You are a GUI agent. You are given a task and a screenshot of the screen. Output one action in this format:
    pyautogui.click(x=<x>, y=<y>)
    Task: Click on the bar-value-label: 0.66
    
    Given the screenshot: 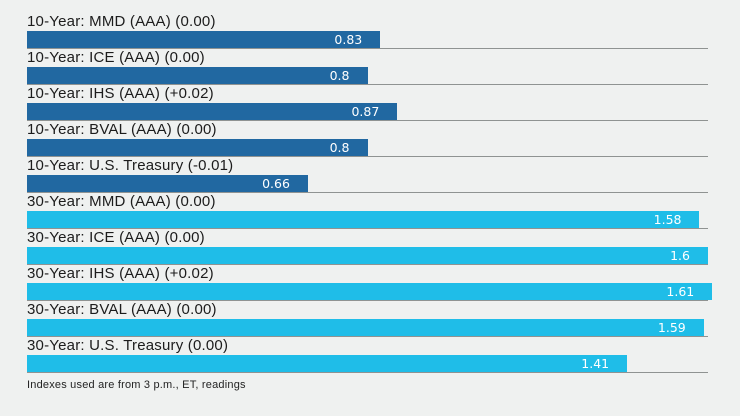 What is the action you would take?
    pyautogui.click(x=276, y=183)
    